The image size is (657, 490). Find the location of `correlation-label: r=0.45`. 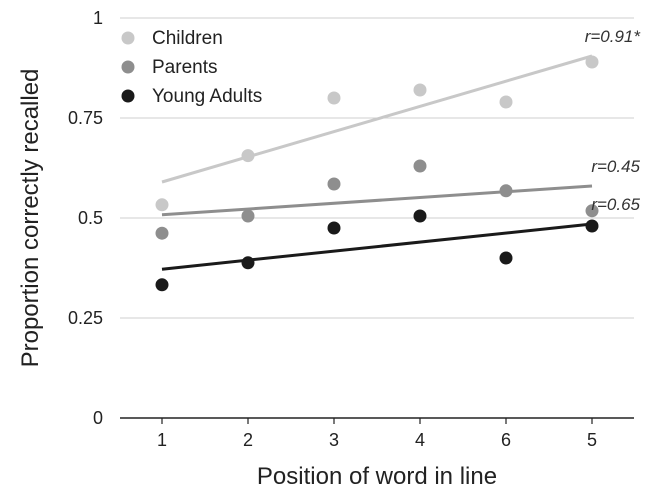

correlation-label: r=0.45 is located at coordinates (615, 166).